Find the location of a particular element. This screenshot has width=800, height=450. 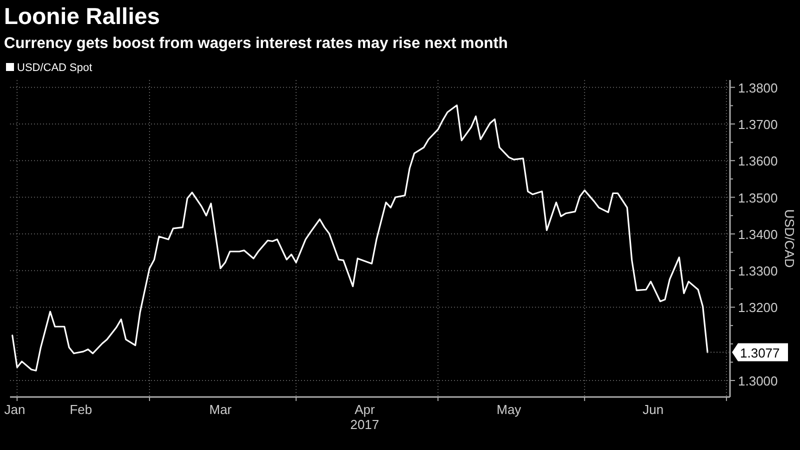

chart-title: Loonie Rallies is located at coordinates (82, 16).